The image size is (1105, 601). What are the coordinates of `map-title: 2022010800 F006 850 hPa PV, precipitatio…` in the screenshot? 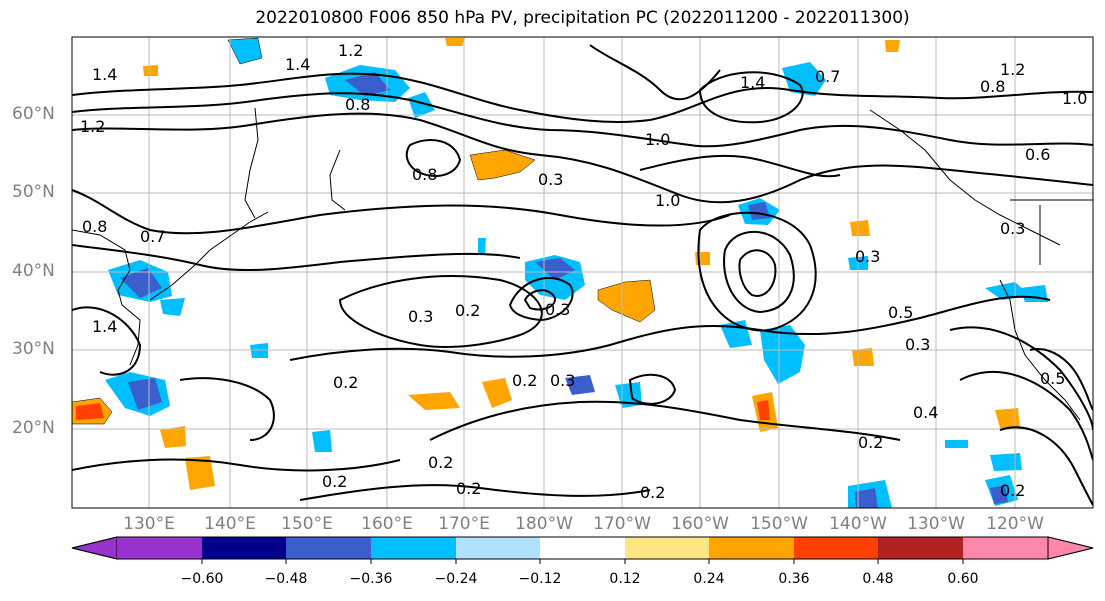 It's located at (582, 18).